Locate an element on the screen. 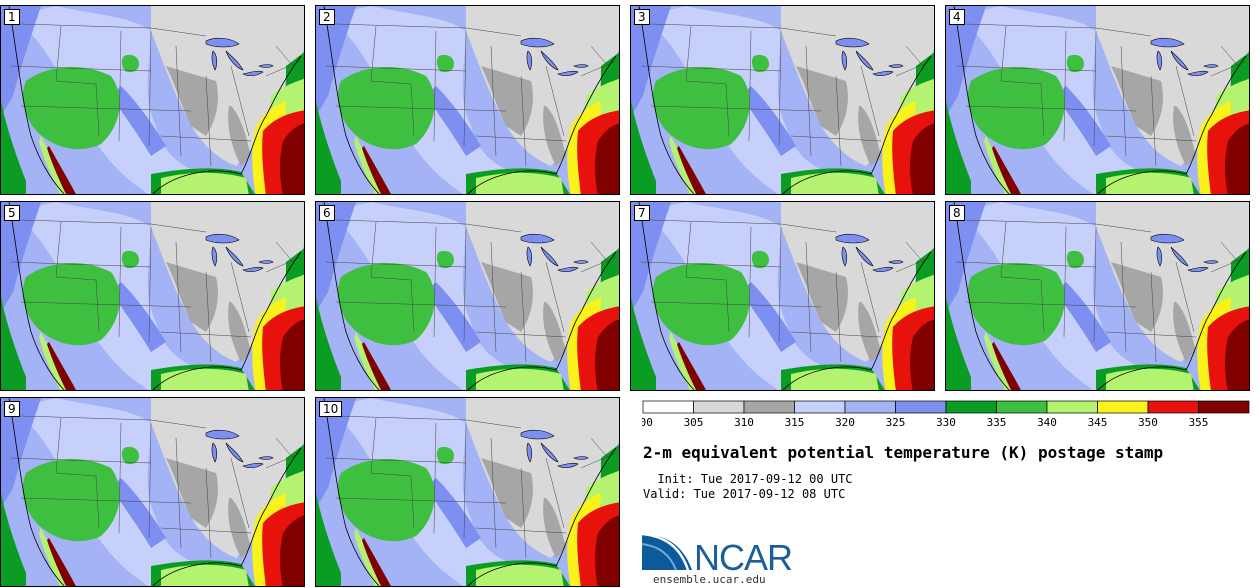 This screenshot has height=588, width=1260. stamp-panel-10: 10 is located at coordinates (467, 492).